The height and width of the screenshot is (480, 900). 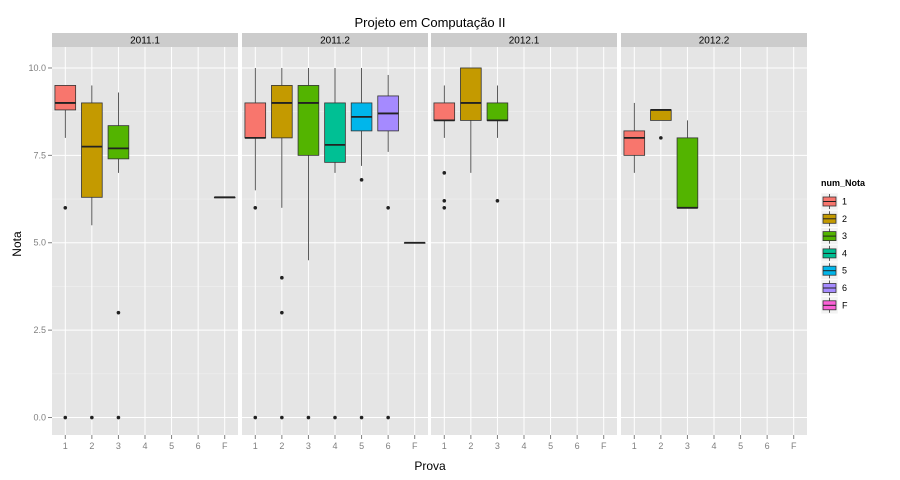 I want to click on chart-title: Projeto em Computação II, so click(x=429, y=22).